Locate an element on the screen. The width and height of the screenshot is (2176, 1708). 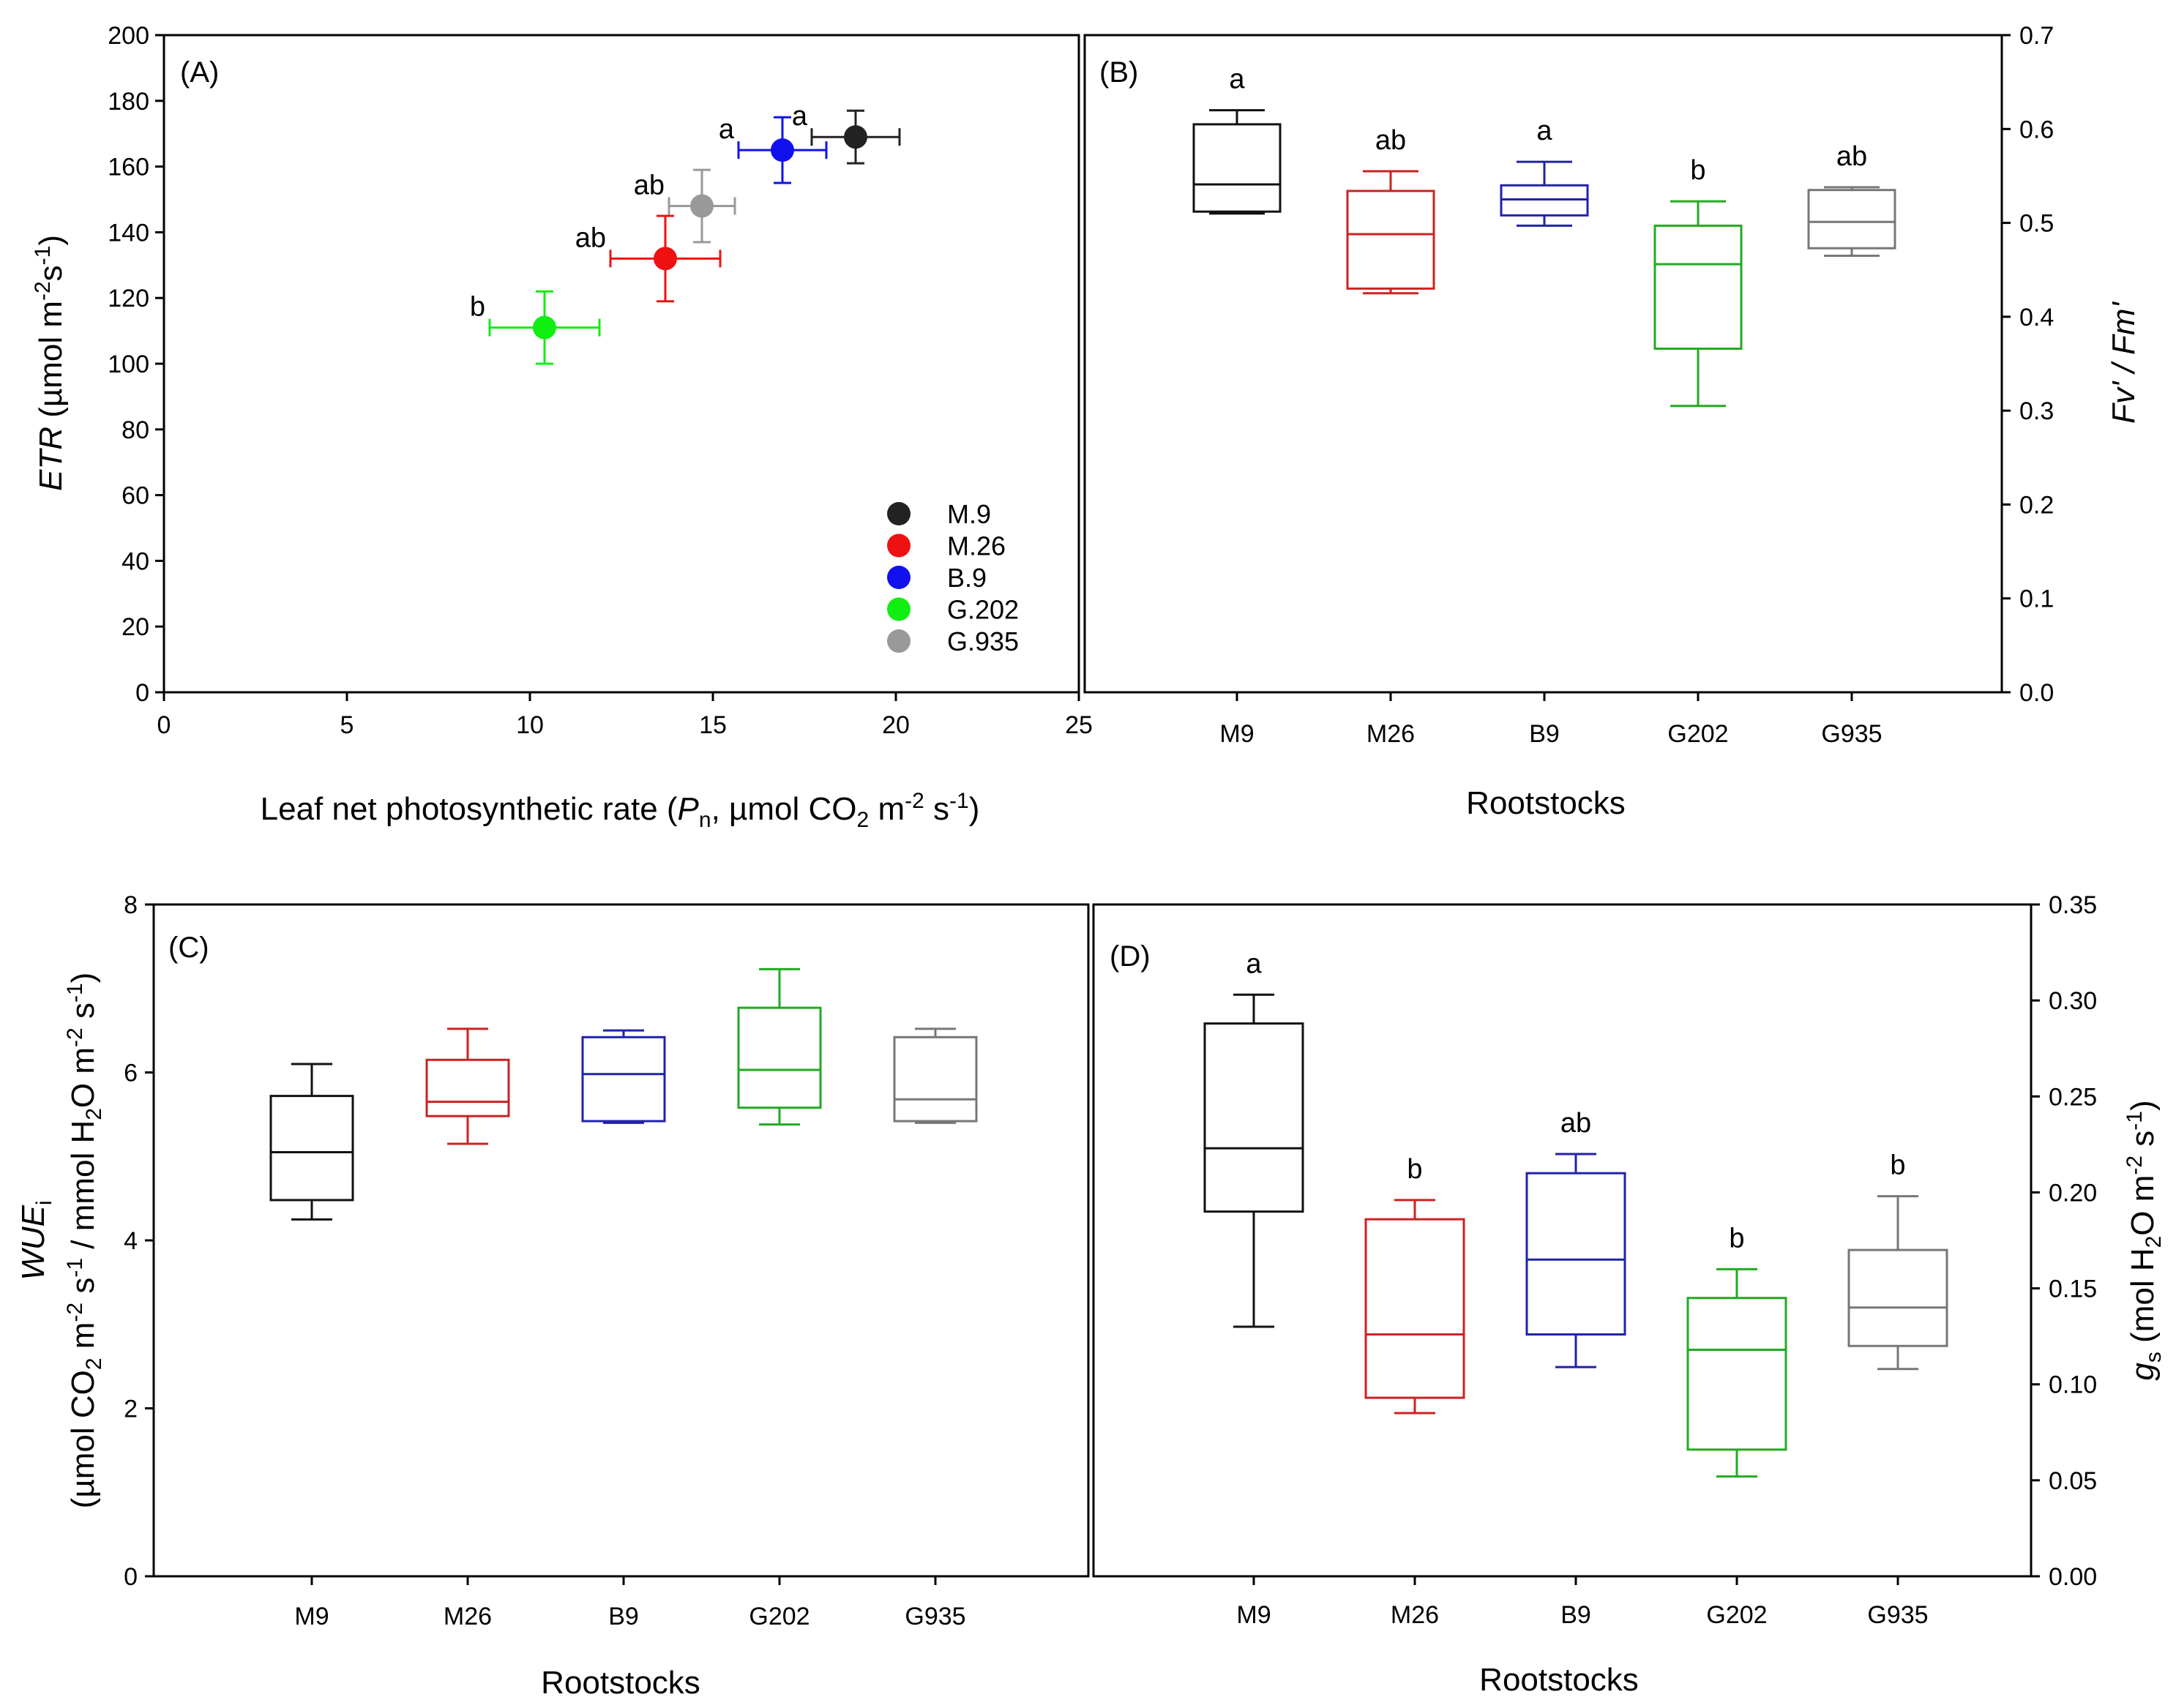
y-tick-label: 160 is located at coordinates (128, 167).